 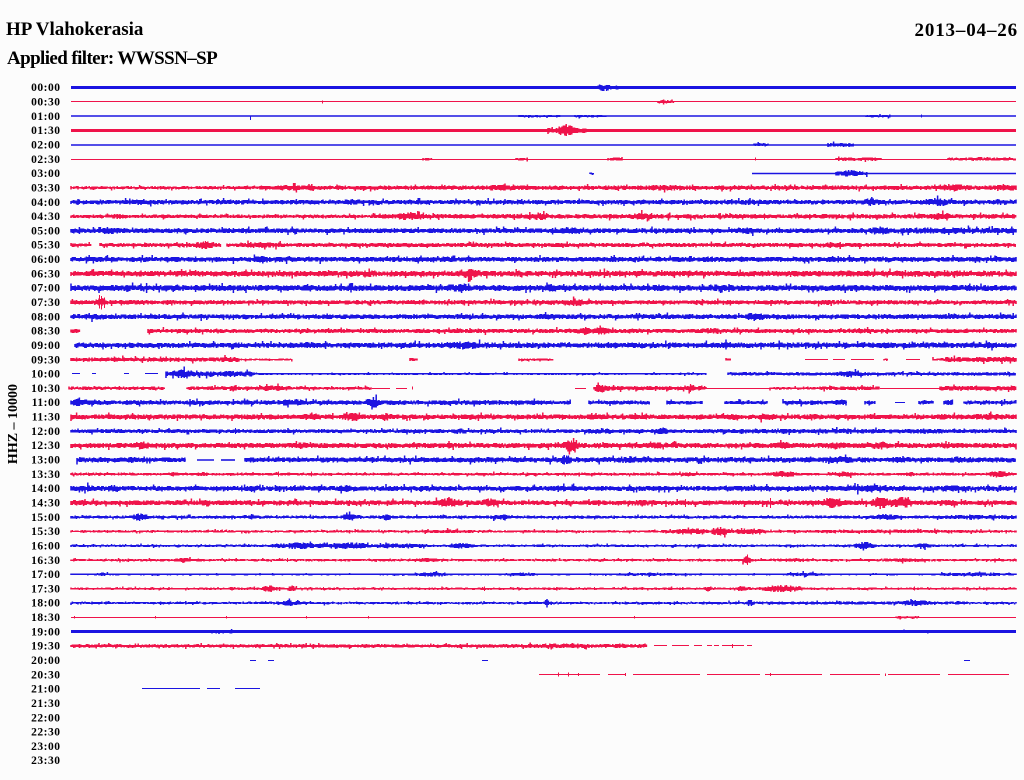 What do you see at coordinates (45, 475) in the screenshot?
I see `svg-text: 13:30` at bounding box center [45, 475].